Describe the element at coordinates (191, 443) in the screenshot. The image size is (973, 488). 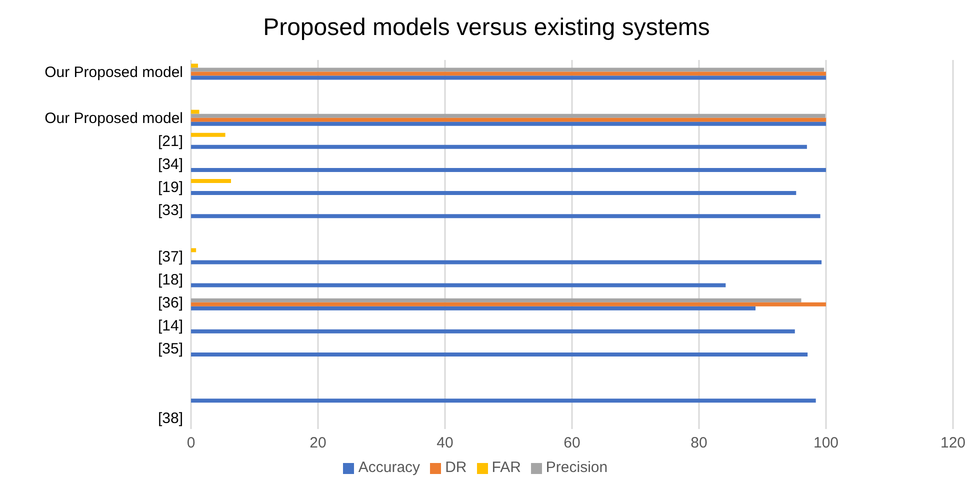
I see `x-tick-label: 0` at that location.